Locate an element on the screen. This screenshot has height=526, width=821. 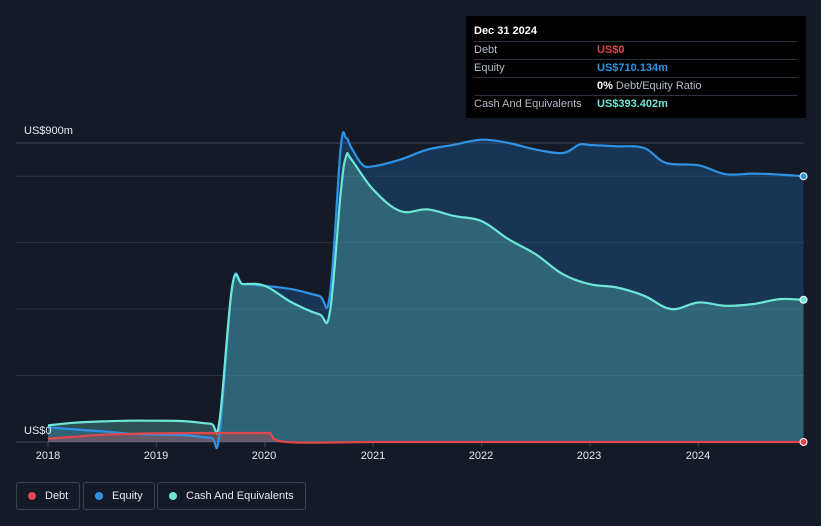
tooltip-label-debt: Debt is located at coordinates (486, 50).